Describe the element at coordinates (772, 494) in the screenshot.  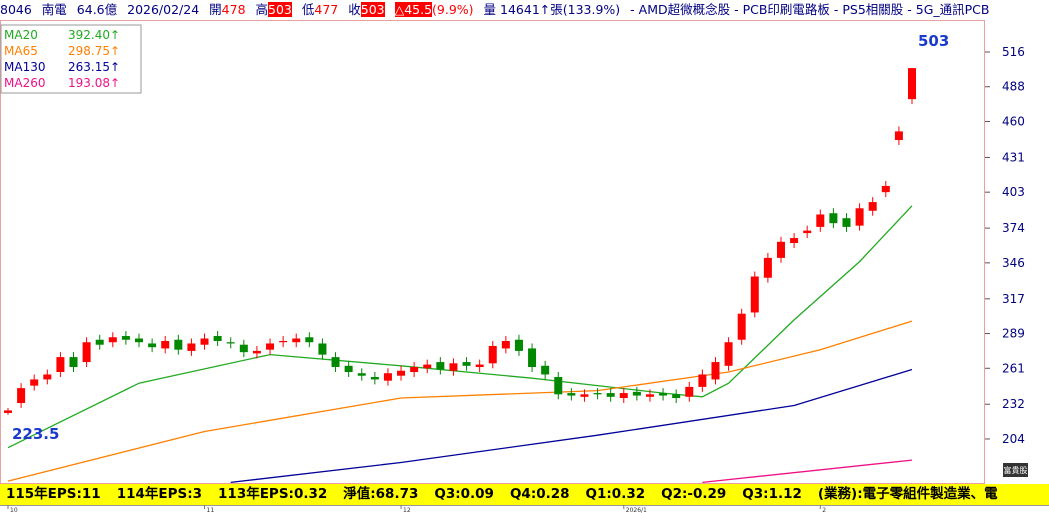
I see `footer-item: Q3:1.12` at that location.